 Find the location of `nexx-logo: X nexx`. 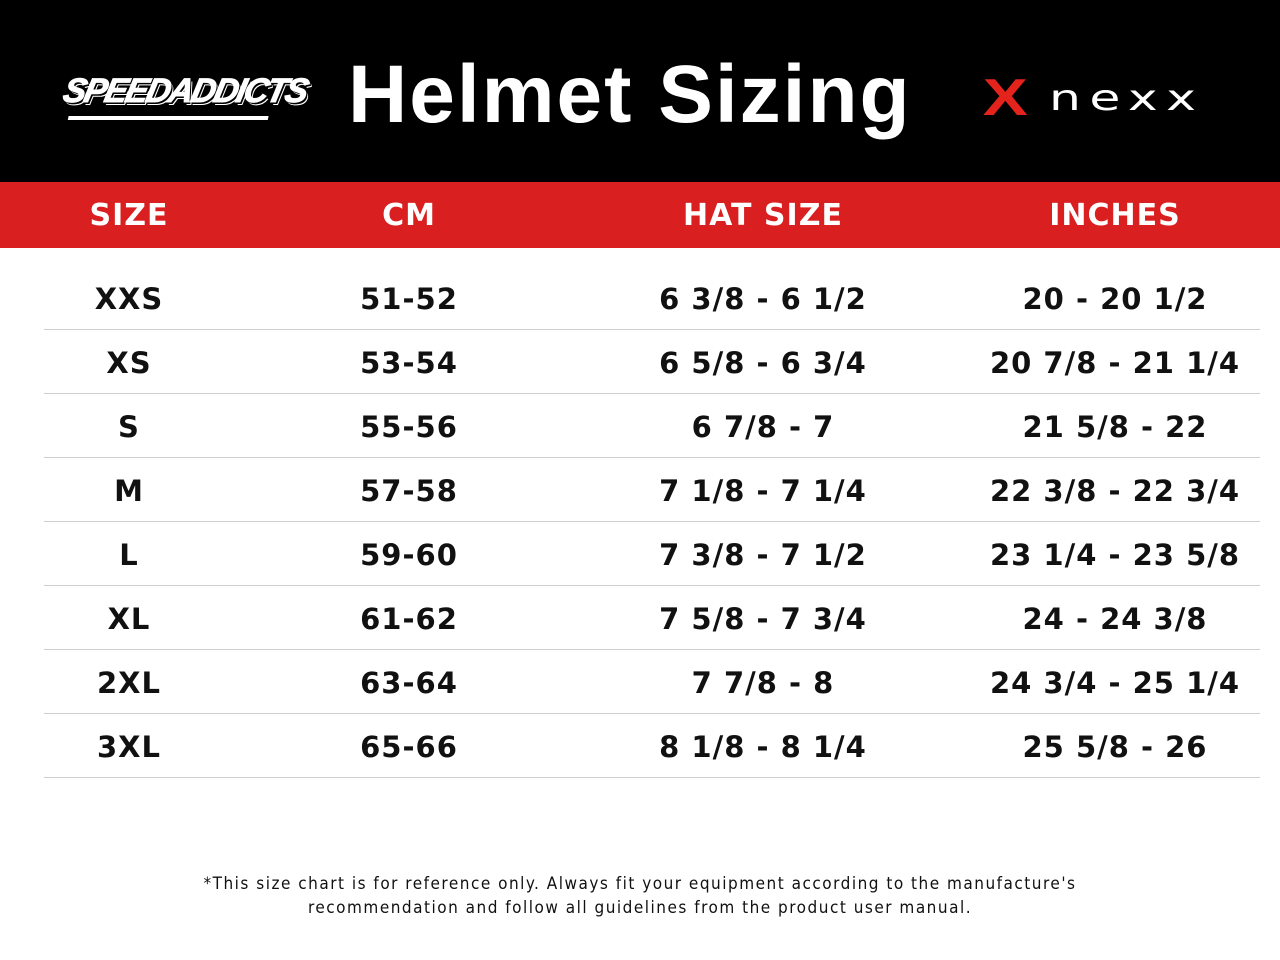

nexx-logo: X nexx is located at coordinates (1089, 98).